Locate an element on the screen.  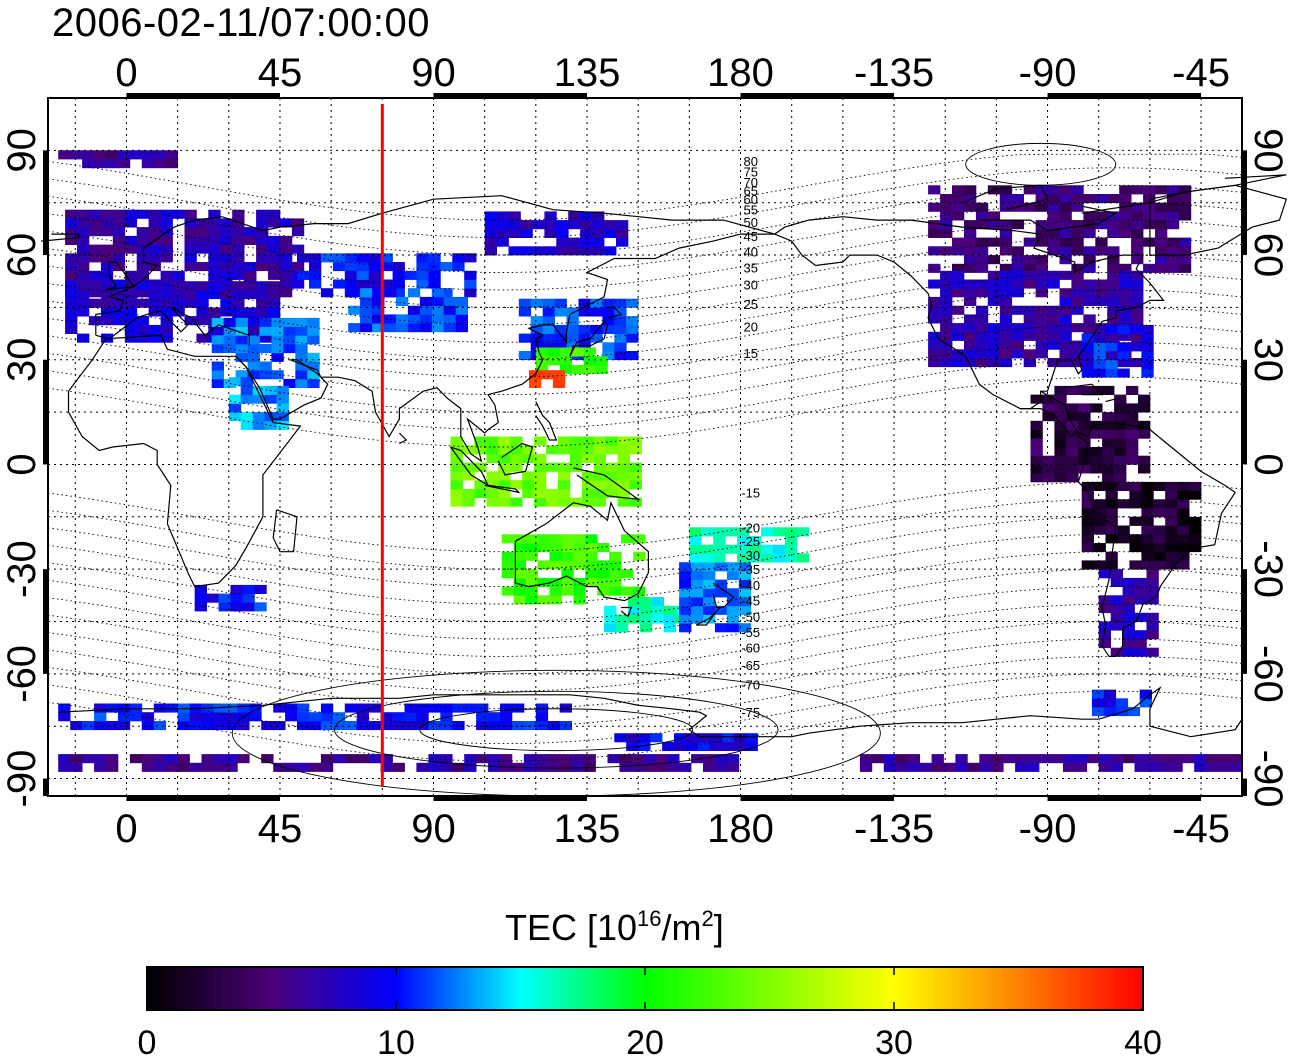
lat-tick-label-right: 60 is located at coordinates (1268, 255).